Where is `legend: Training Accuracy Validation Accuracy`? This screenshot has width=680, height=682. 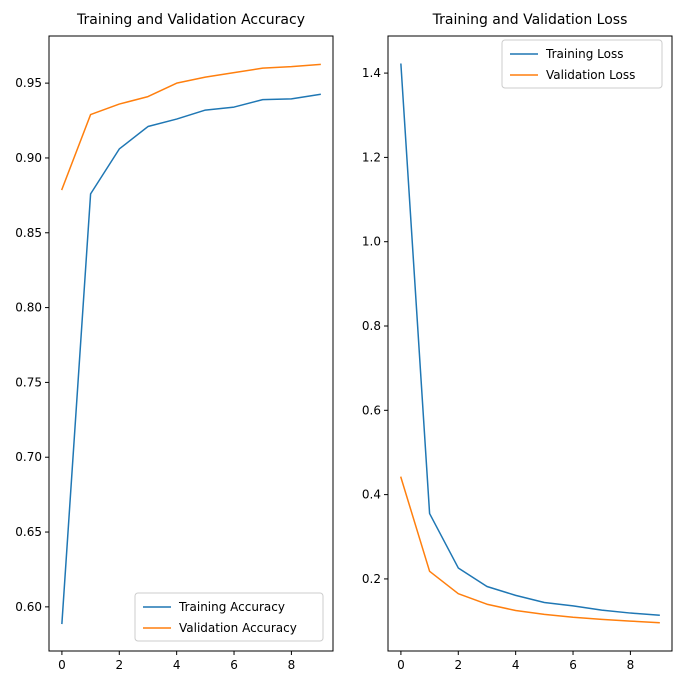
legend: Training Accuracy Validation Accuracy is located at coordinates (229, 617).